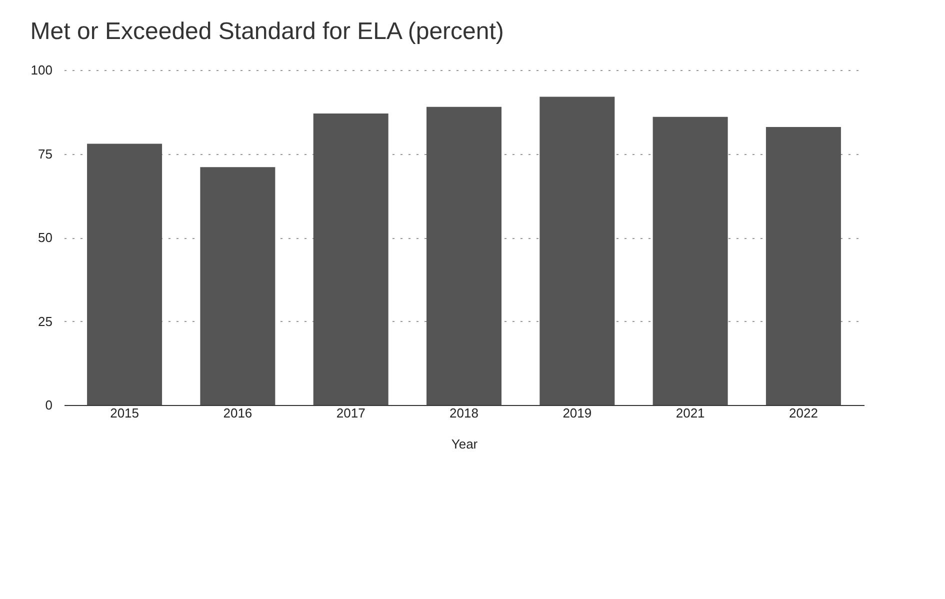 Image resolution: width=945 pixels, height=599 pixels. I want to click on x-tick-label: 2022, so click(803, 413).